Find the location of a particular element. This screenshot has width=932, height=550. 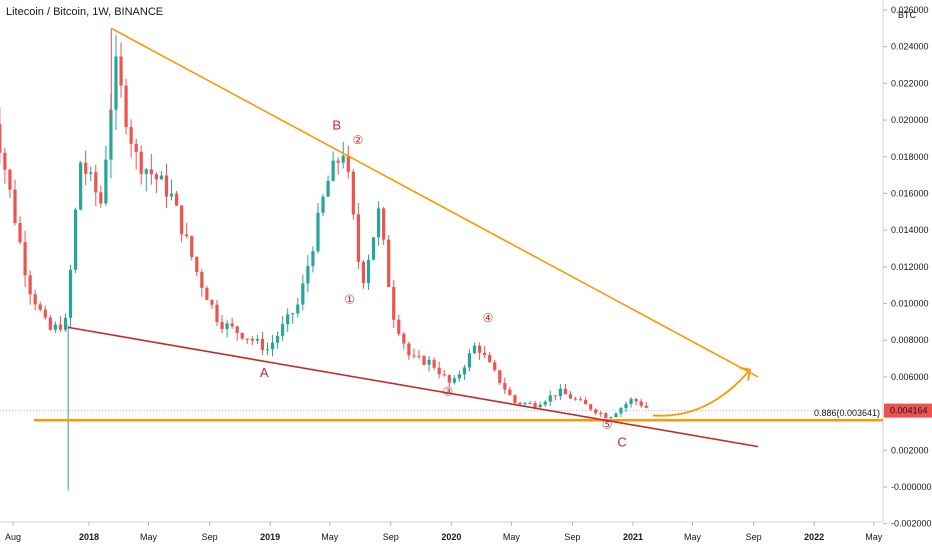

price-labels: 0.004164 is located at coordinates (908, 410).